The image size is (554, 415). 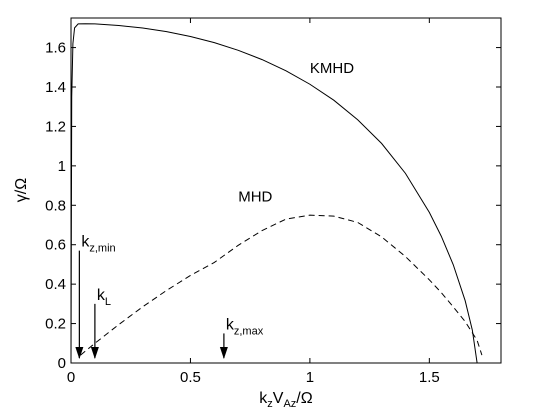 What do you see at coordinates (296, 132) in the screenshot?
I see `series-labels: KMHD MHD` at bounding box center [296, 132].